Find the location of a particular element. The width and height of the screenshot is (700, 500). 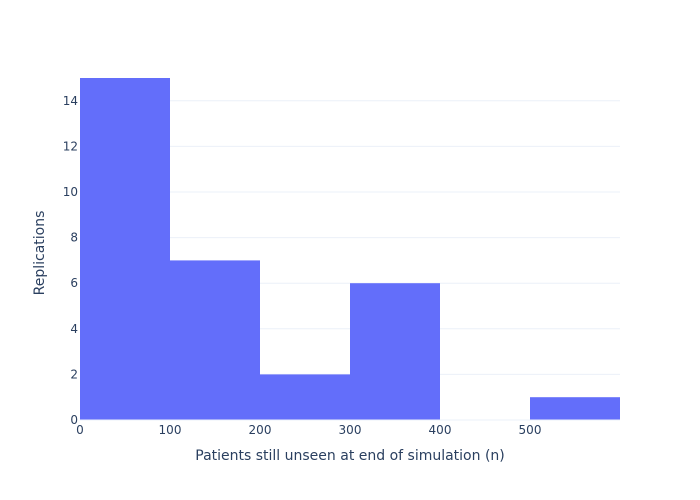

x-tick-label: 0 is located at coordinates (80, 430).